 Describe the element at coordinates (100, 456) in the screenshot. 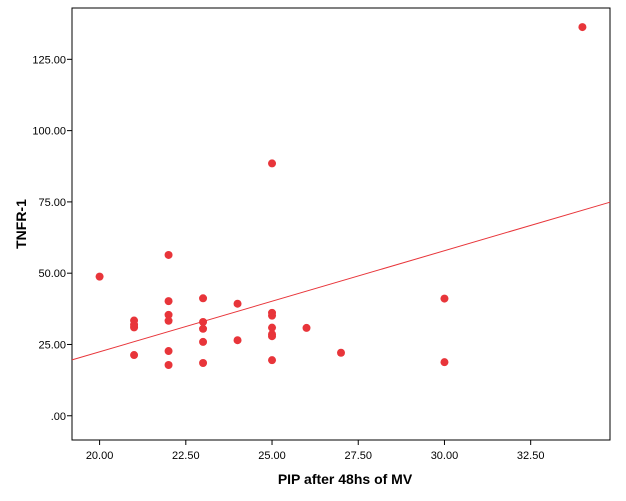

I see `x-tick-label: 20.00` at that location.